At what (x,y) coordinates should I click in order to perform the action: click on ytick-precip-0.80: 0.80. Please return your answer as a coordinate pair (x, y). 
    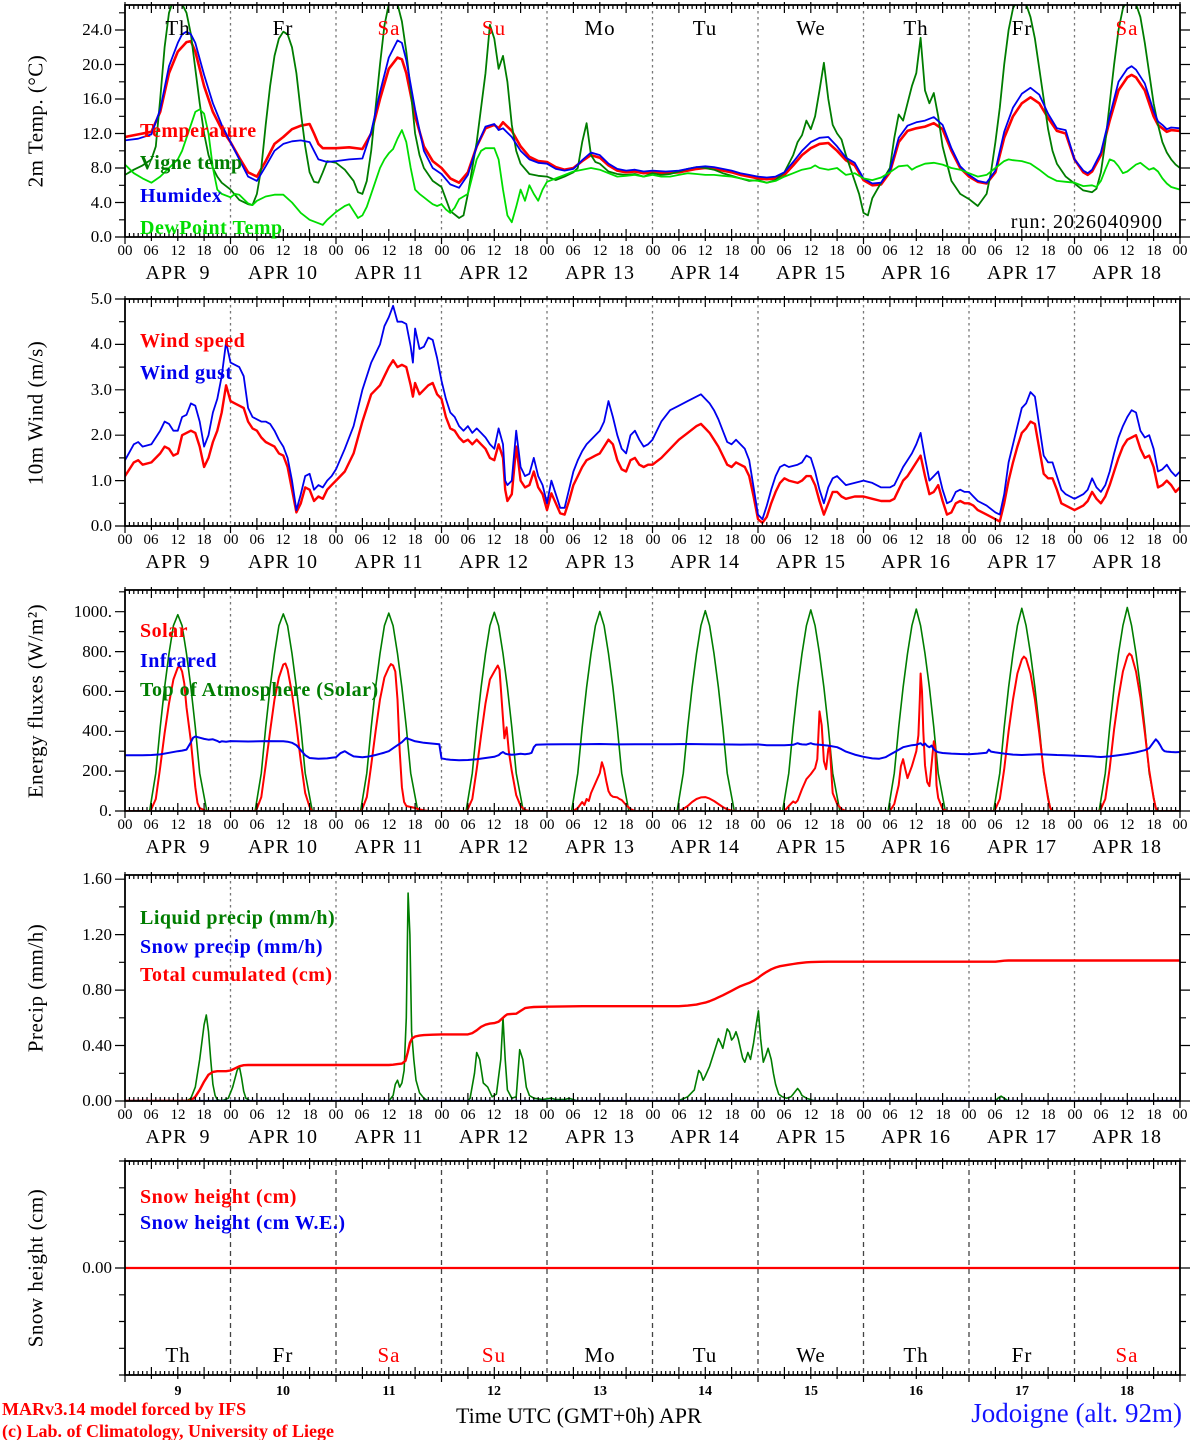
    Looking at the image, I should click on (97, 989).